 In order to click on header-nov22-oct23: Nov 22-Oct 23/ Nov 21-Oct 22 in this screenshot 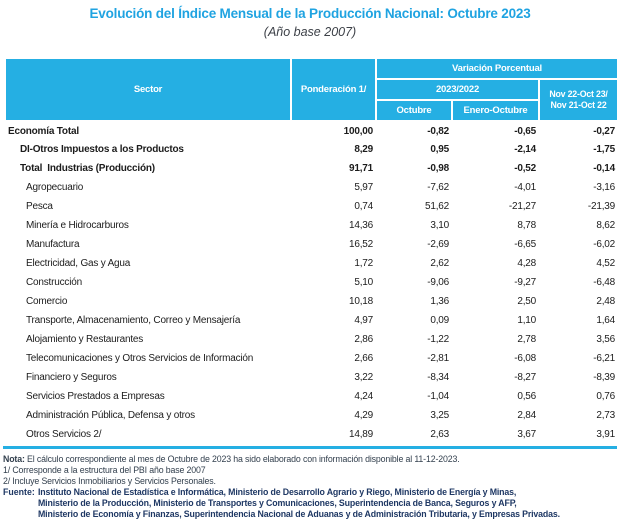, I will do `click(578, 100)`.